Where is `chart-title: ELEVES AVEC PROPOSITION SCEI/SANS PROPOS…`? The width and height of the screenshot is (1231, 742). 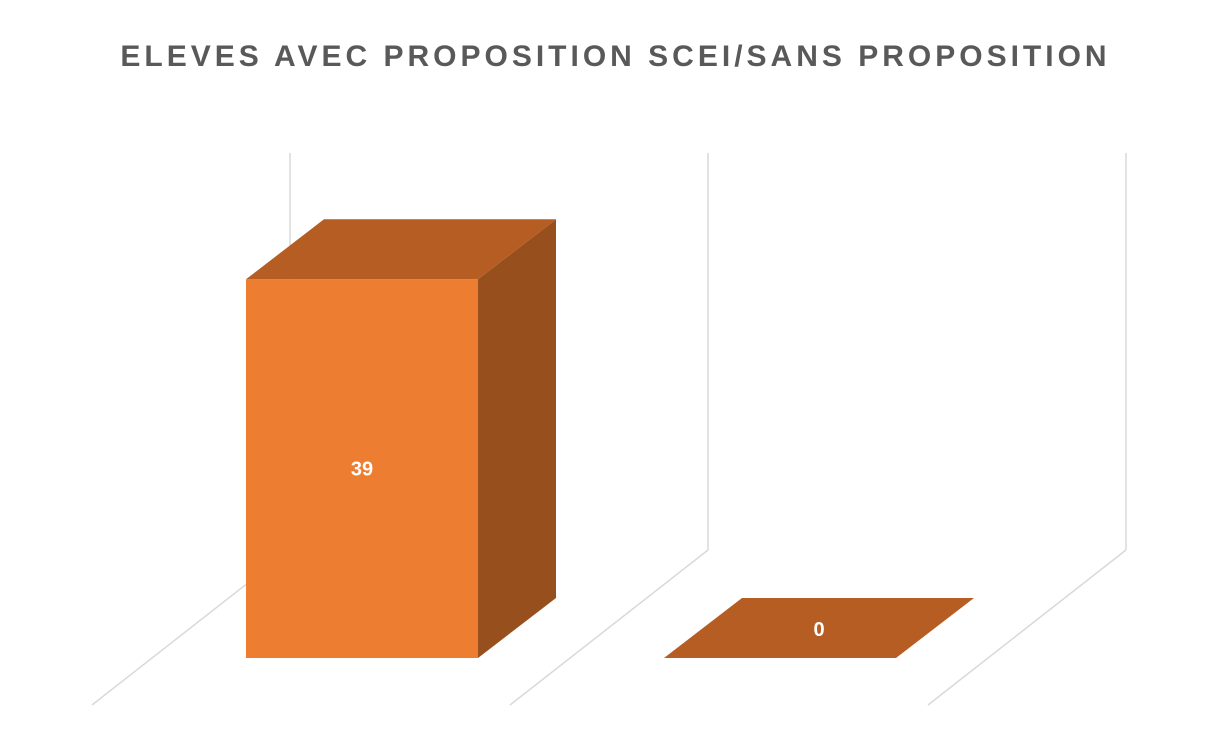 chart-title: ELEVES AVEC PROPOSITION SCEI/SANS PROPOS… is located at coordinates (615, 56).